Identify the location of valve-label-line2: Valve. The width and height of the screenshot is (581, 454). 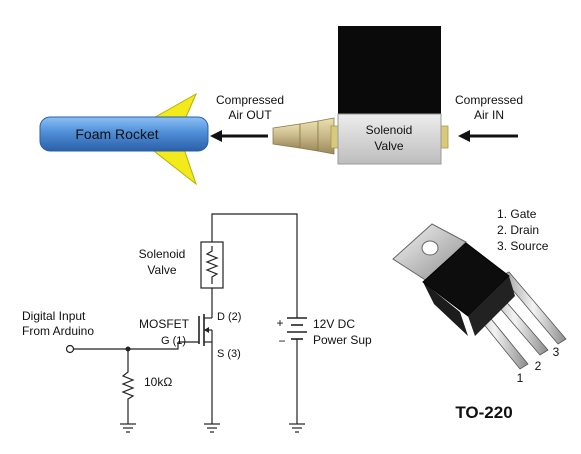
(388, 146).